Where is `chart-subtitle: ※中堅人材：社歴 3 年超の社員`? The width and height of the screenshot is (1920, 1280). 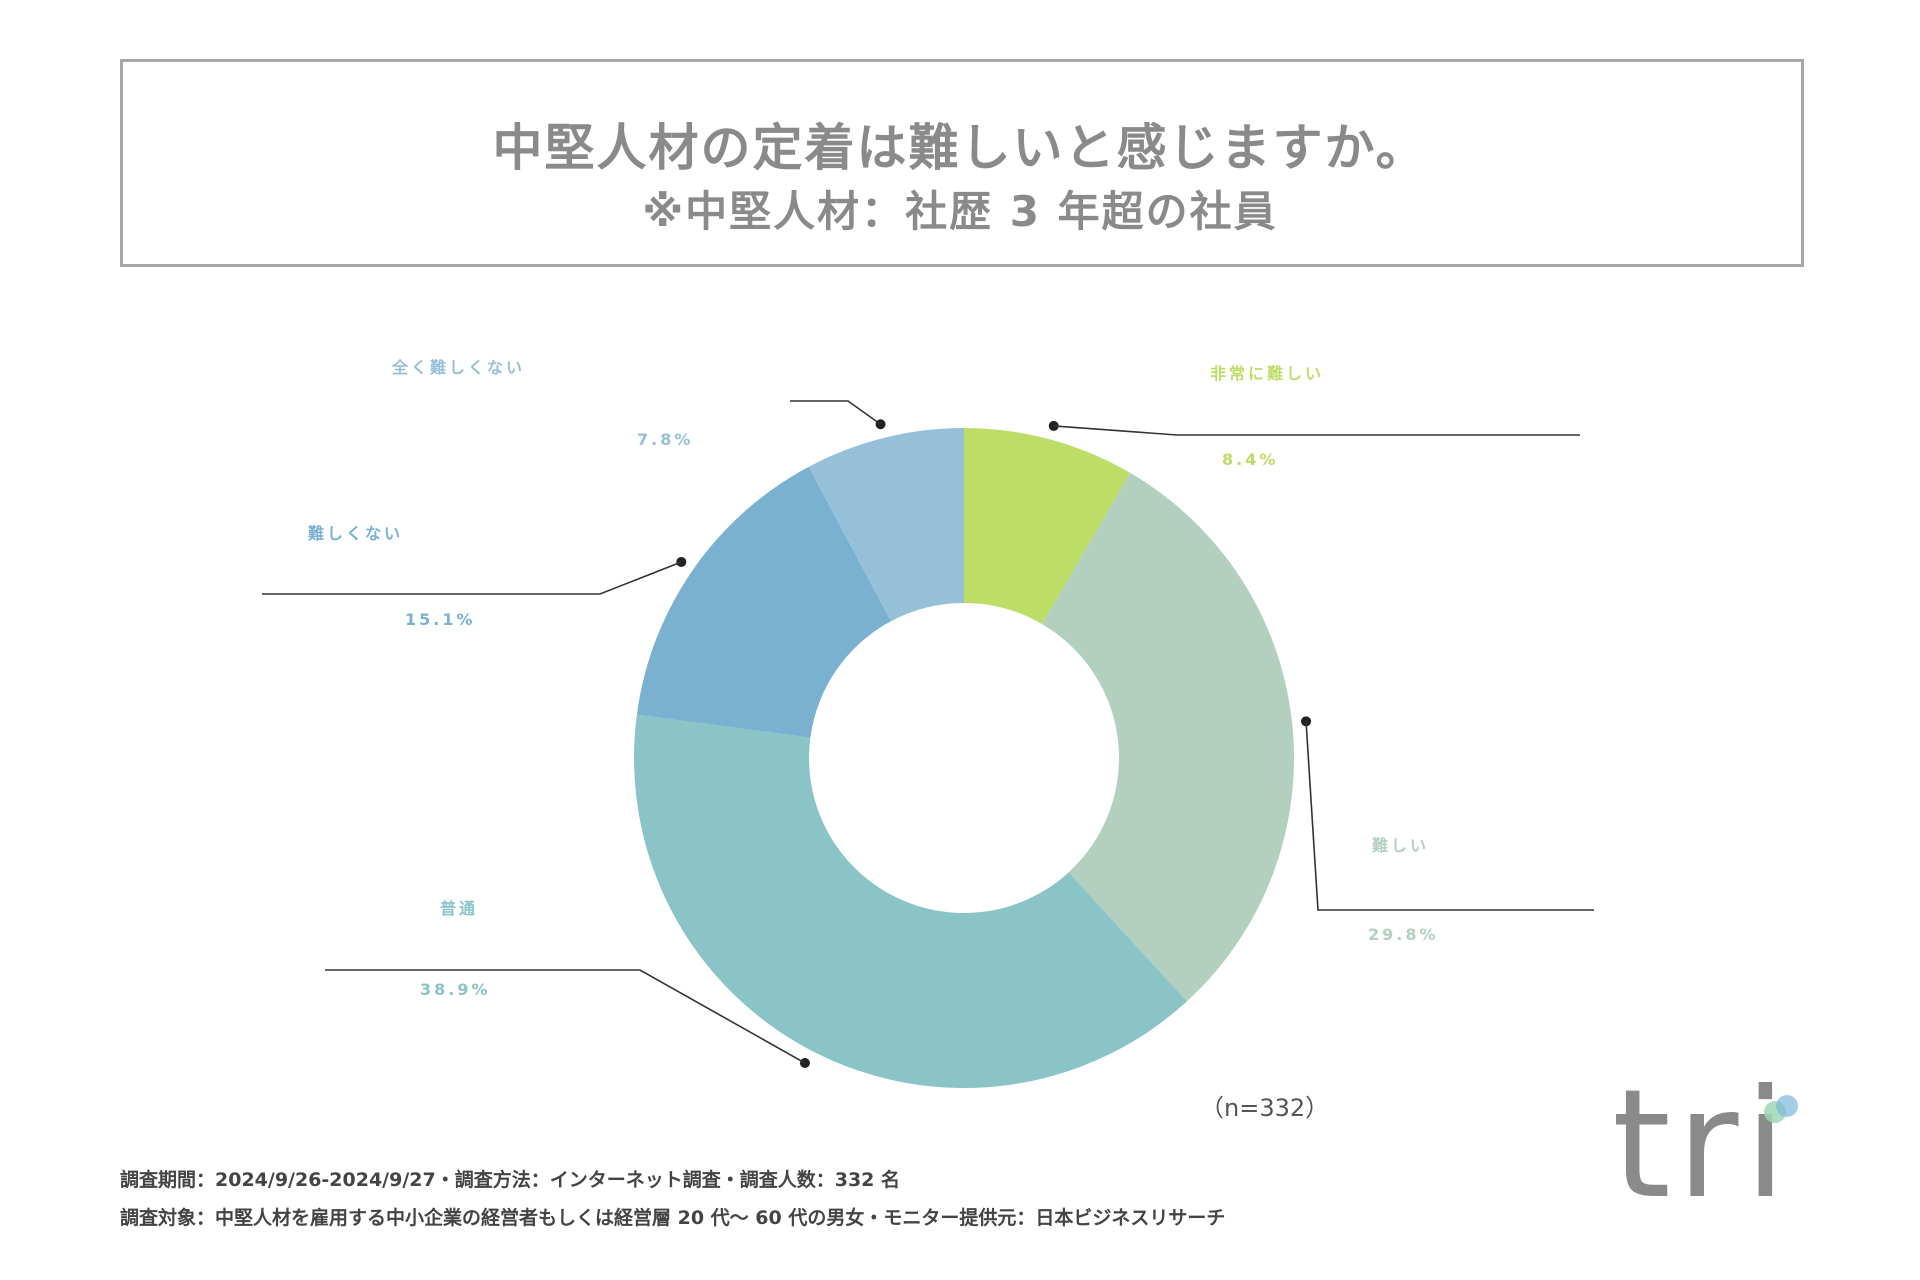 chart-subtitle: ※中堅人材：社歴 3 年超の社員 is located at coordinates (960, 211).